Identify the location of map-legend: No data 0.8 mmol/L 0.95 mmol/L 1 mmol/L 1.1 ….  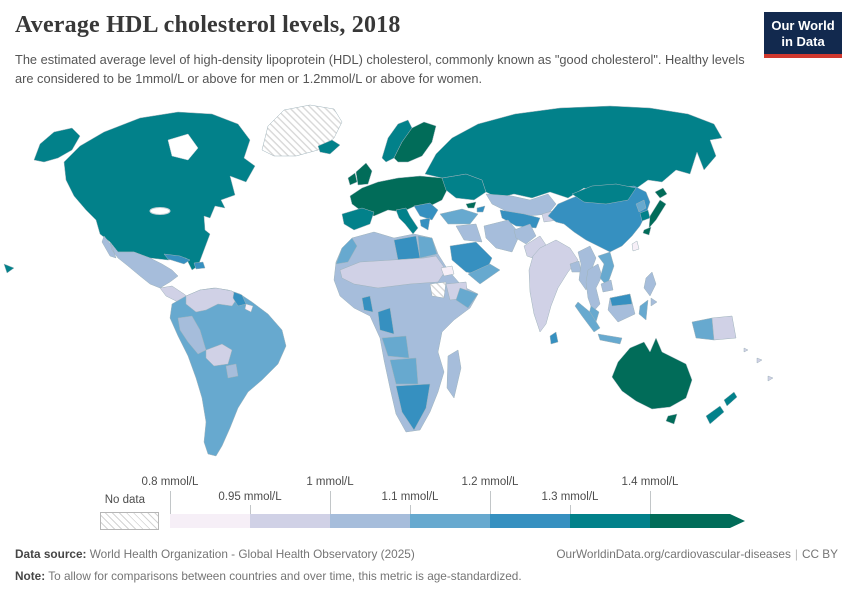
(425, 504).